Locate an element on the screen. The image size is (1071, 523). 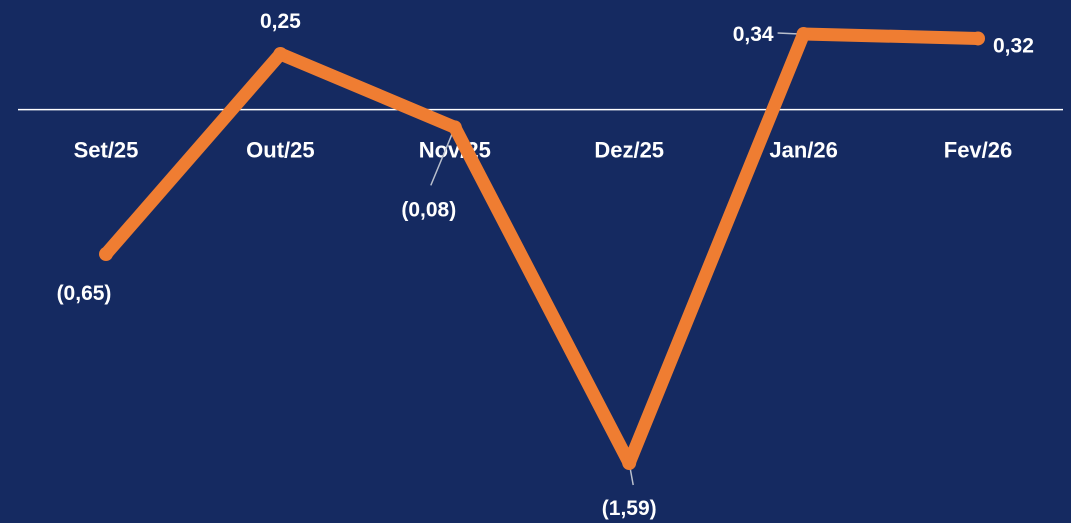
data-label: 0,25 is located at coordinates (280, 21).